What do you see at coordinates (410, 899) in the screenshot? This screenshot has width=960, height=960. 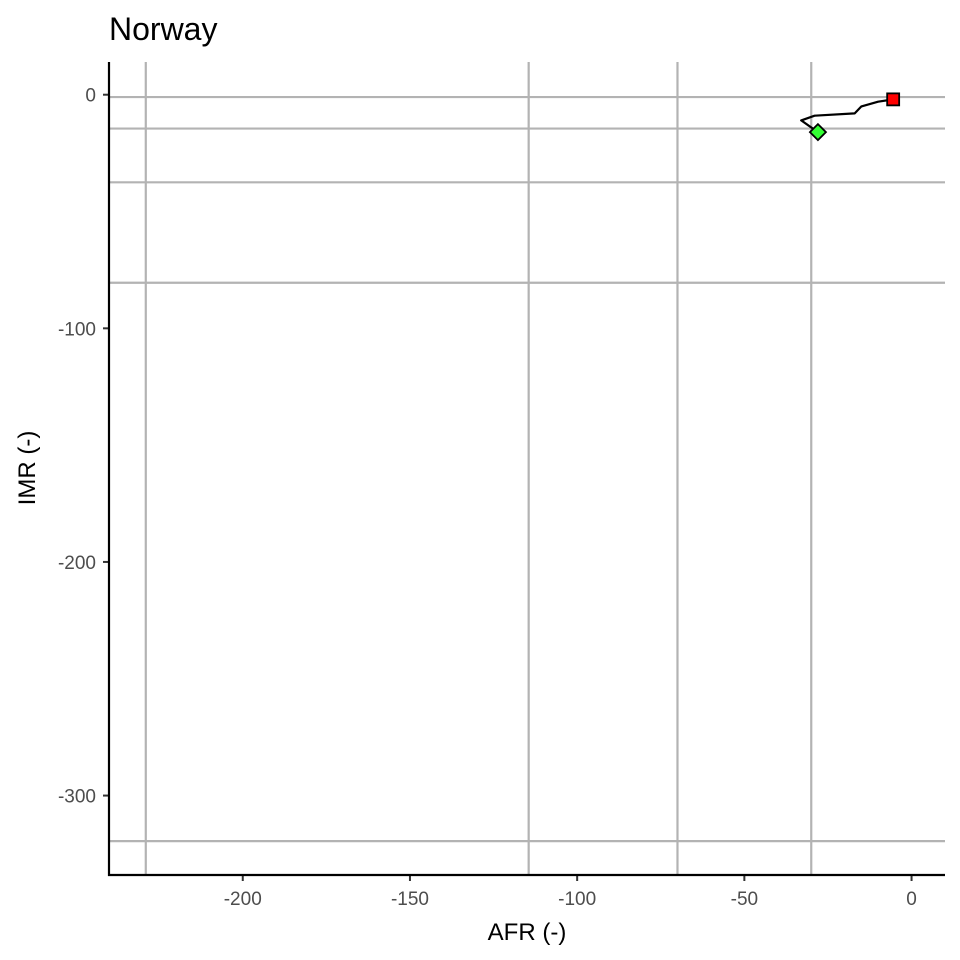 I see `x-tick-label: -150` at bounding box center [410, 899].